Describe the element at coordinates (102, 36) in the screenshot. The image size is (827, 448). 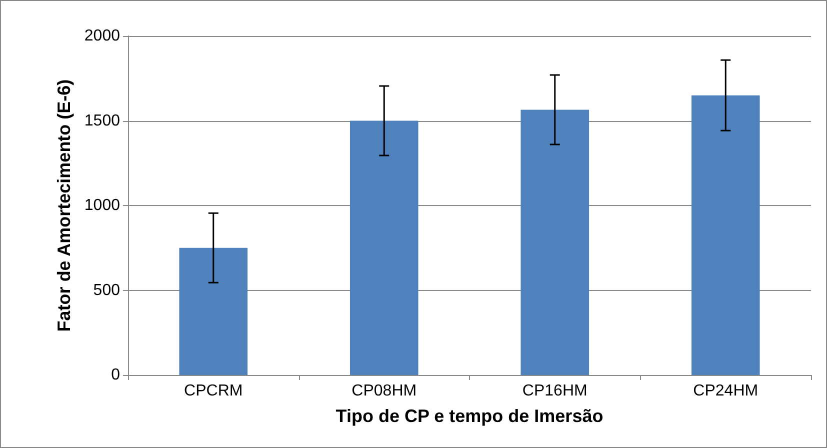
I see `y-tick-label: 2000` at that location.